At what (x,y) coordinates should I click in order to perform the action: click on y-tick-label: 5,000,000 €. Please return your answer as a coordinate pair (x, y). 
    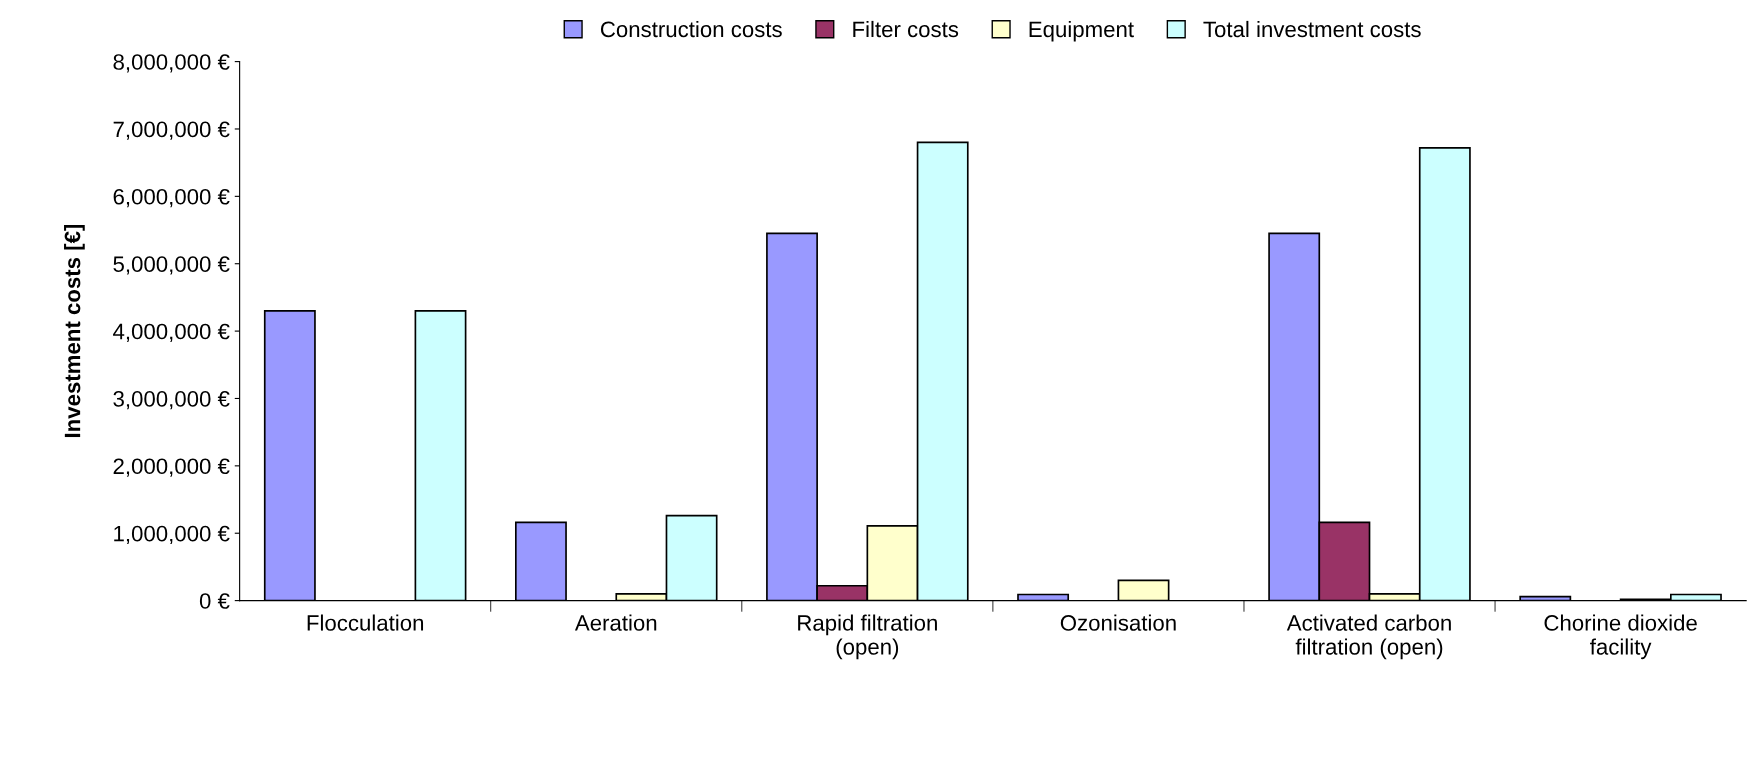
    Looking at the image, I should click on (171, 265).